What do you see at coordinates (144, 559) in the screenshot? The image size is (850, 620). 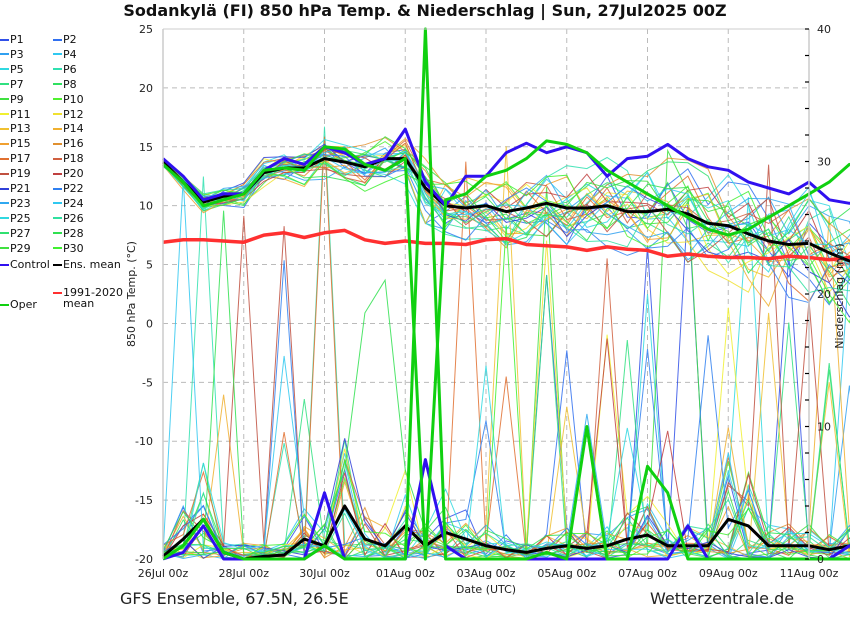 I see `y-tick-label: -20` at bounding box center [144, 559].